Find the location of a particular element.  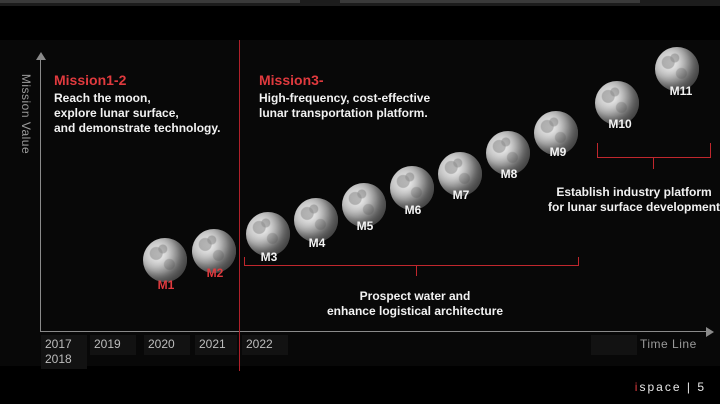

footer-logo: ispace | 5 is located at coordinates (670, 387).